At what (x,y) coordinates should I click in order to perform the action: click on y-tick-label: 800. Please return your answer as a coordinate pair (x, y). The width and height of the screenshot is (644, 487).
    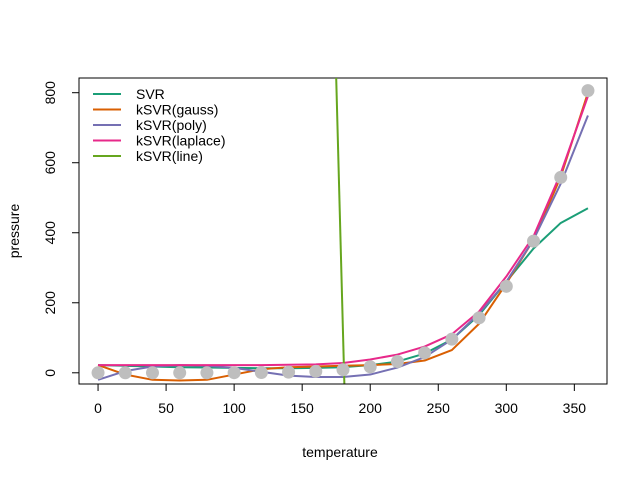
    Looking at the image, I should click on (50, 93).